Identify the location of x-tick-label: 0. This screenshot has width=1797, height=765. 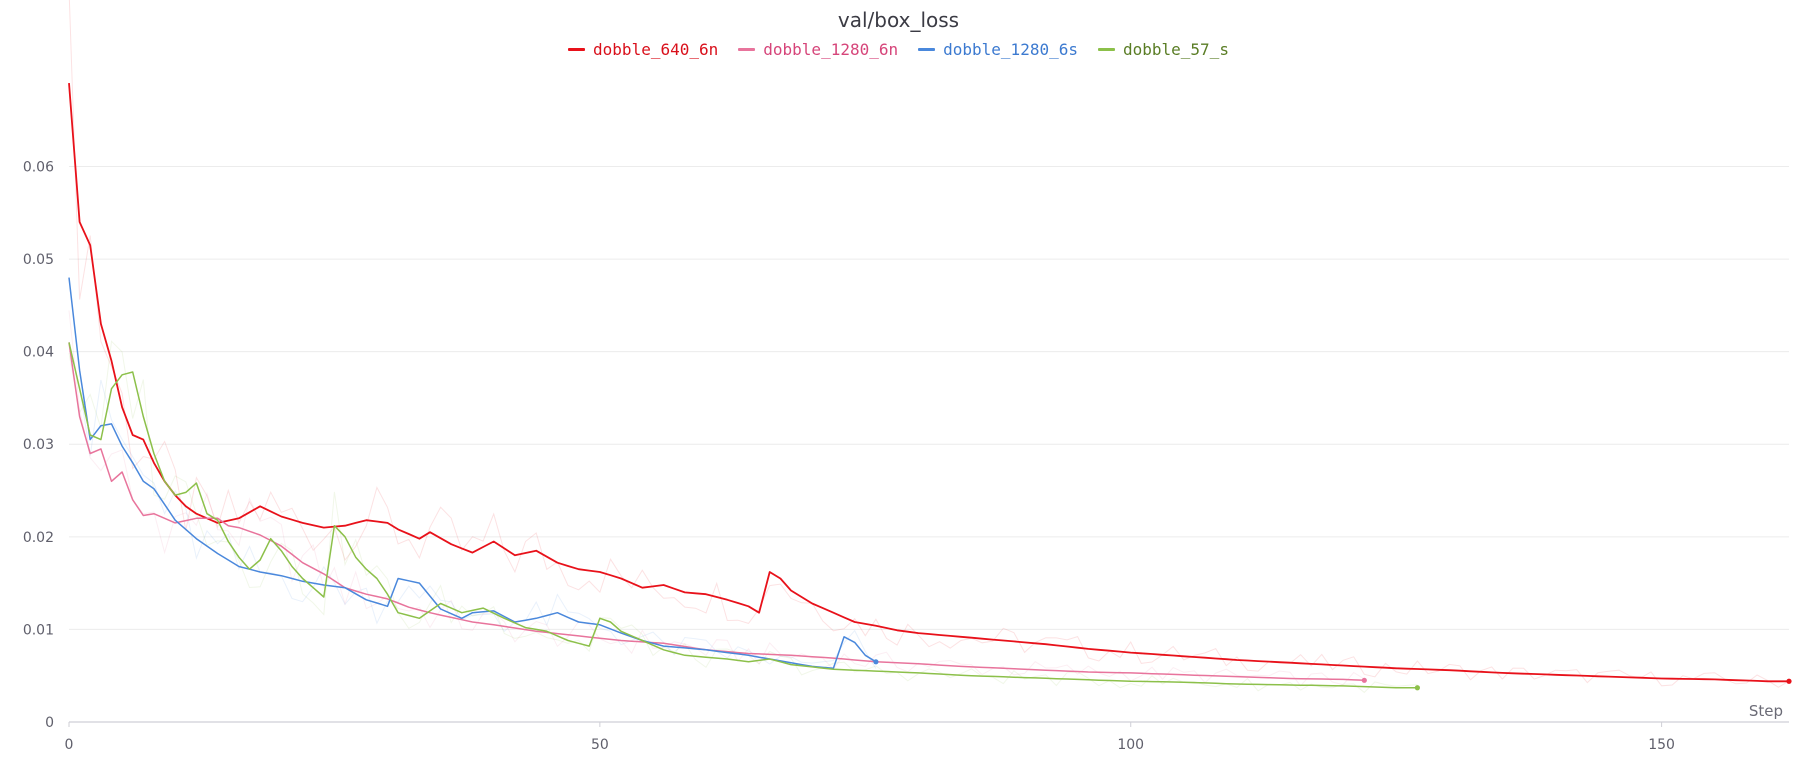
(69, 745).